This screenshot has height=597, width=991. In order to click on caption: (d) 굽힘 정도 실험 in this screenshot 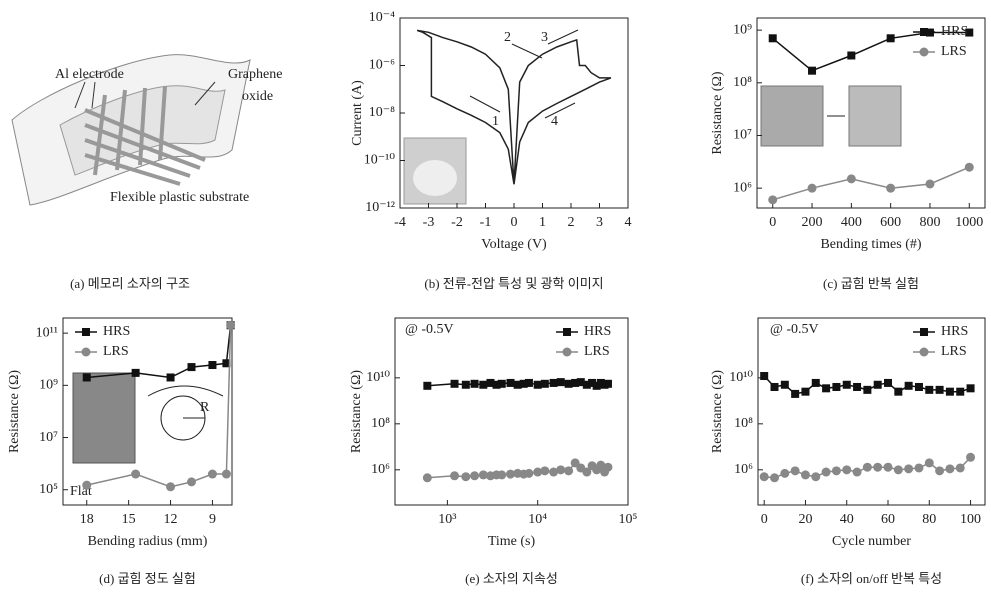, I will do `click(147, 578)`.